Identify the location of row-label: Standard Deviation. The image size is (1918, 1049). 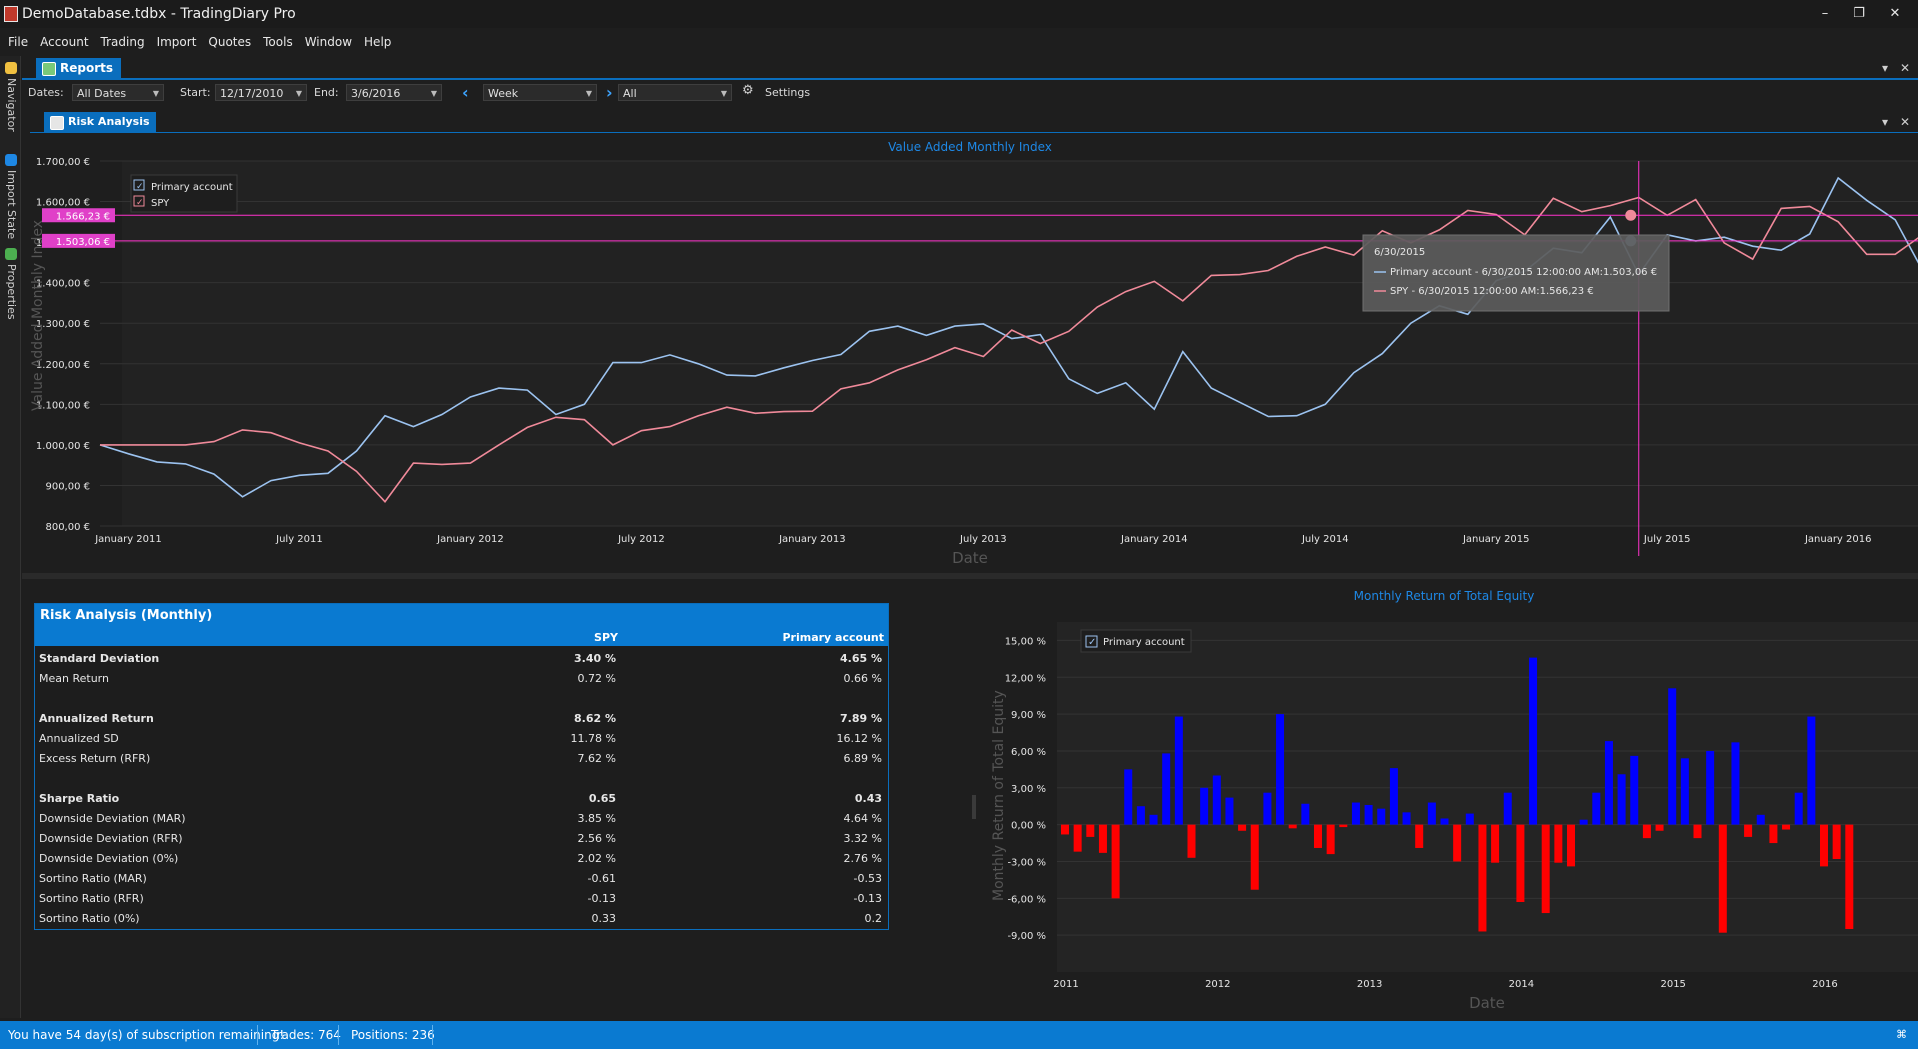
(99, 658).